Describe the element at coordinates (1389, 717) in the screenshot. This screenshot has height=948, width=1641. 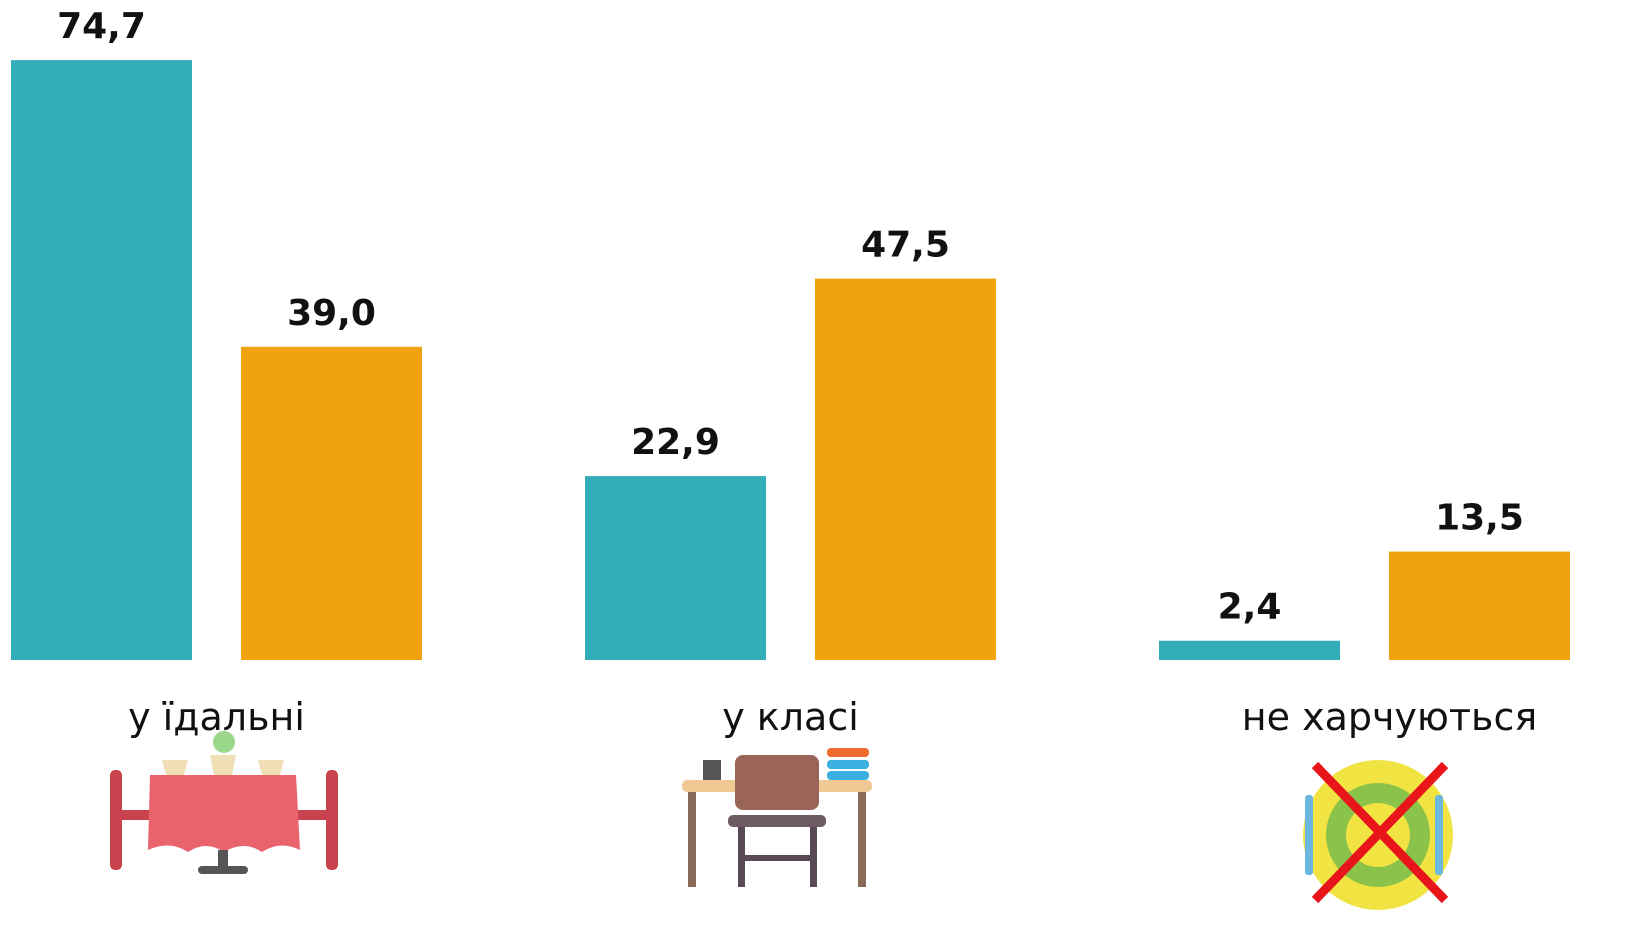
I see `category-label: не харчуються` at that location.